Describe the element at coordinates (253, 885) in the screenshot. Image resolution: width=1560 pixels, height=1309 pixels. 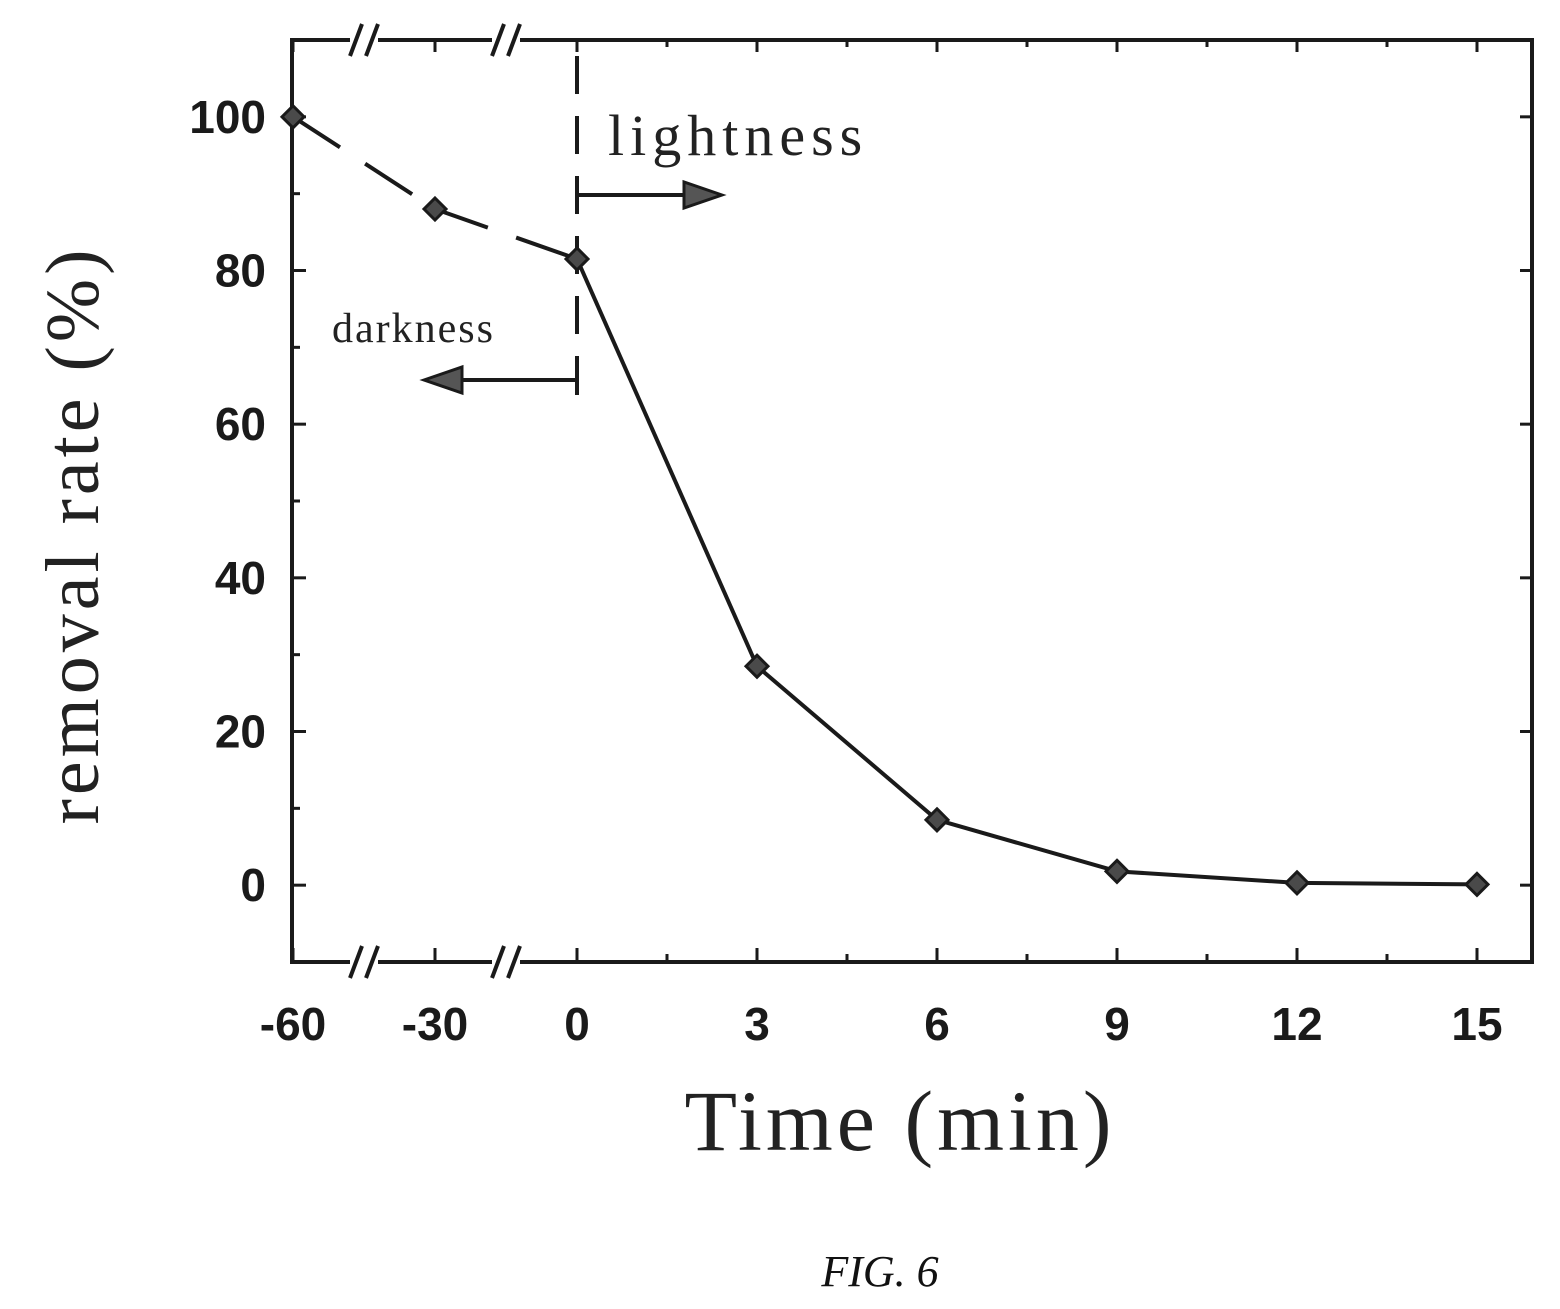
I see `y-tick-label: 0` at that location.